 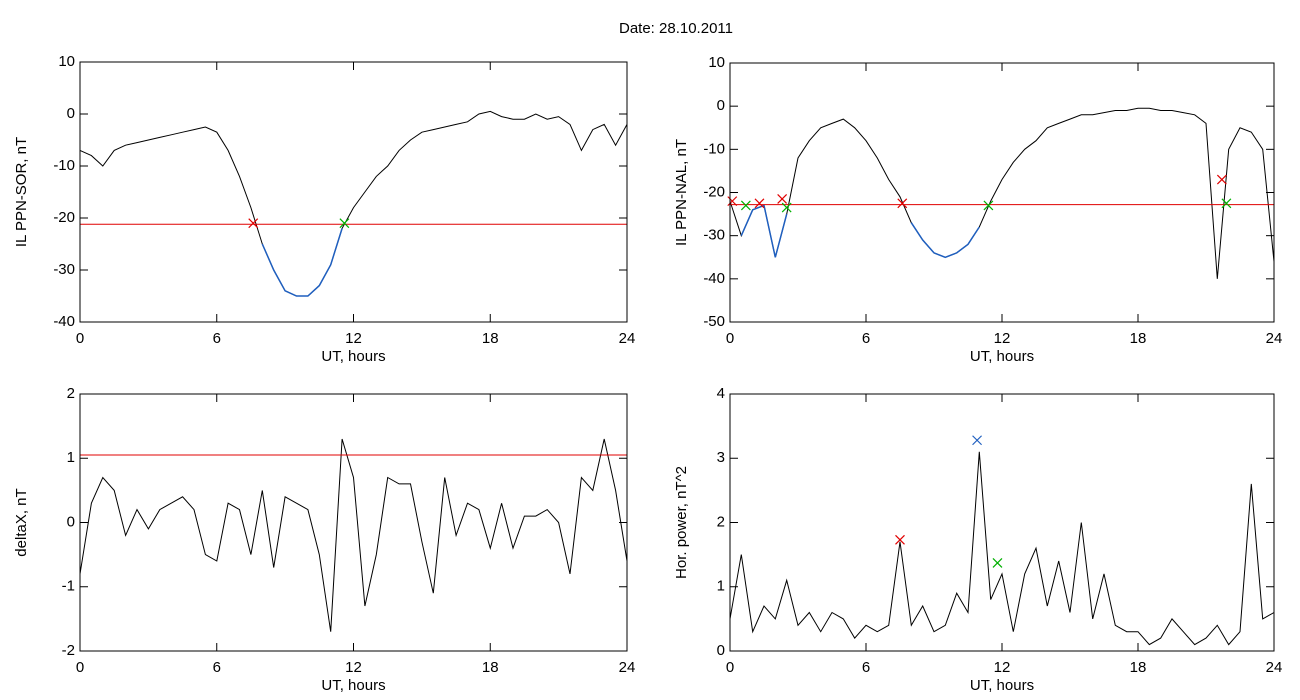 I want to click on y-axis-label: deltaX, nT, so click(x=21, y=522).